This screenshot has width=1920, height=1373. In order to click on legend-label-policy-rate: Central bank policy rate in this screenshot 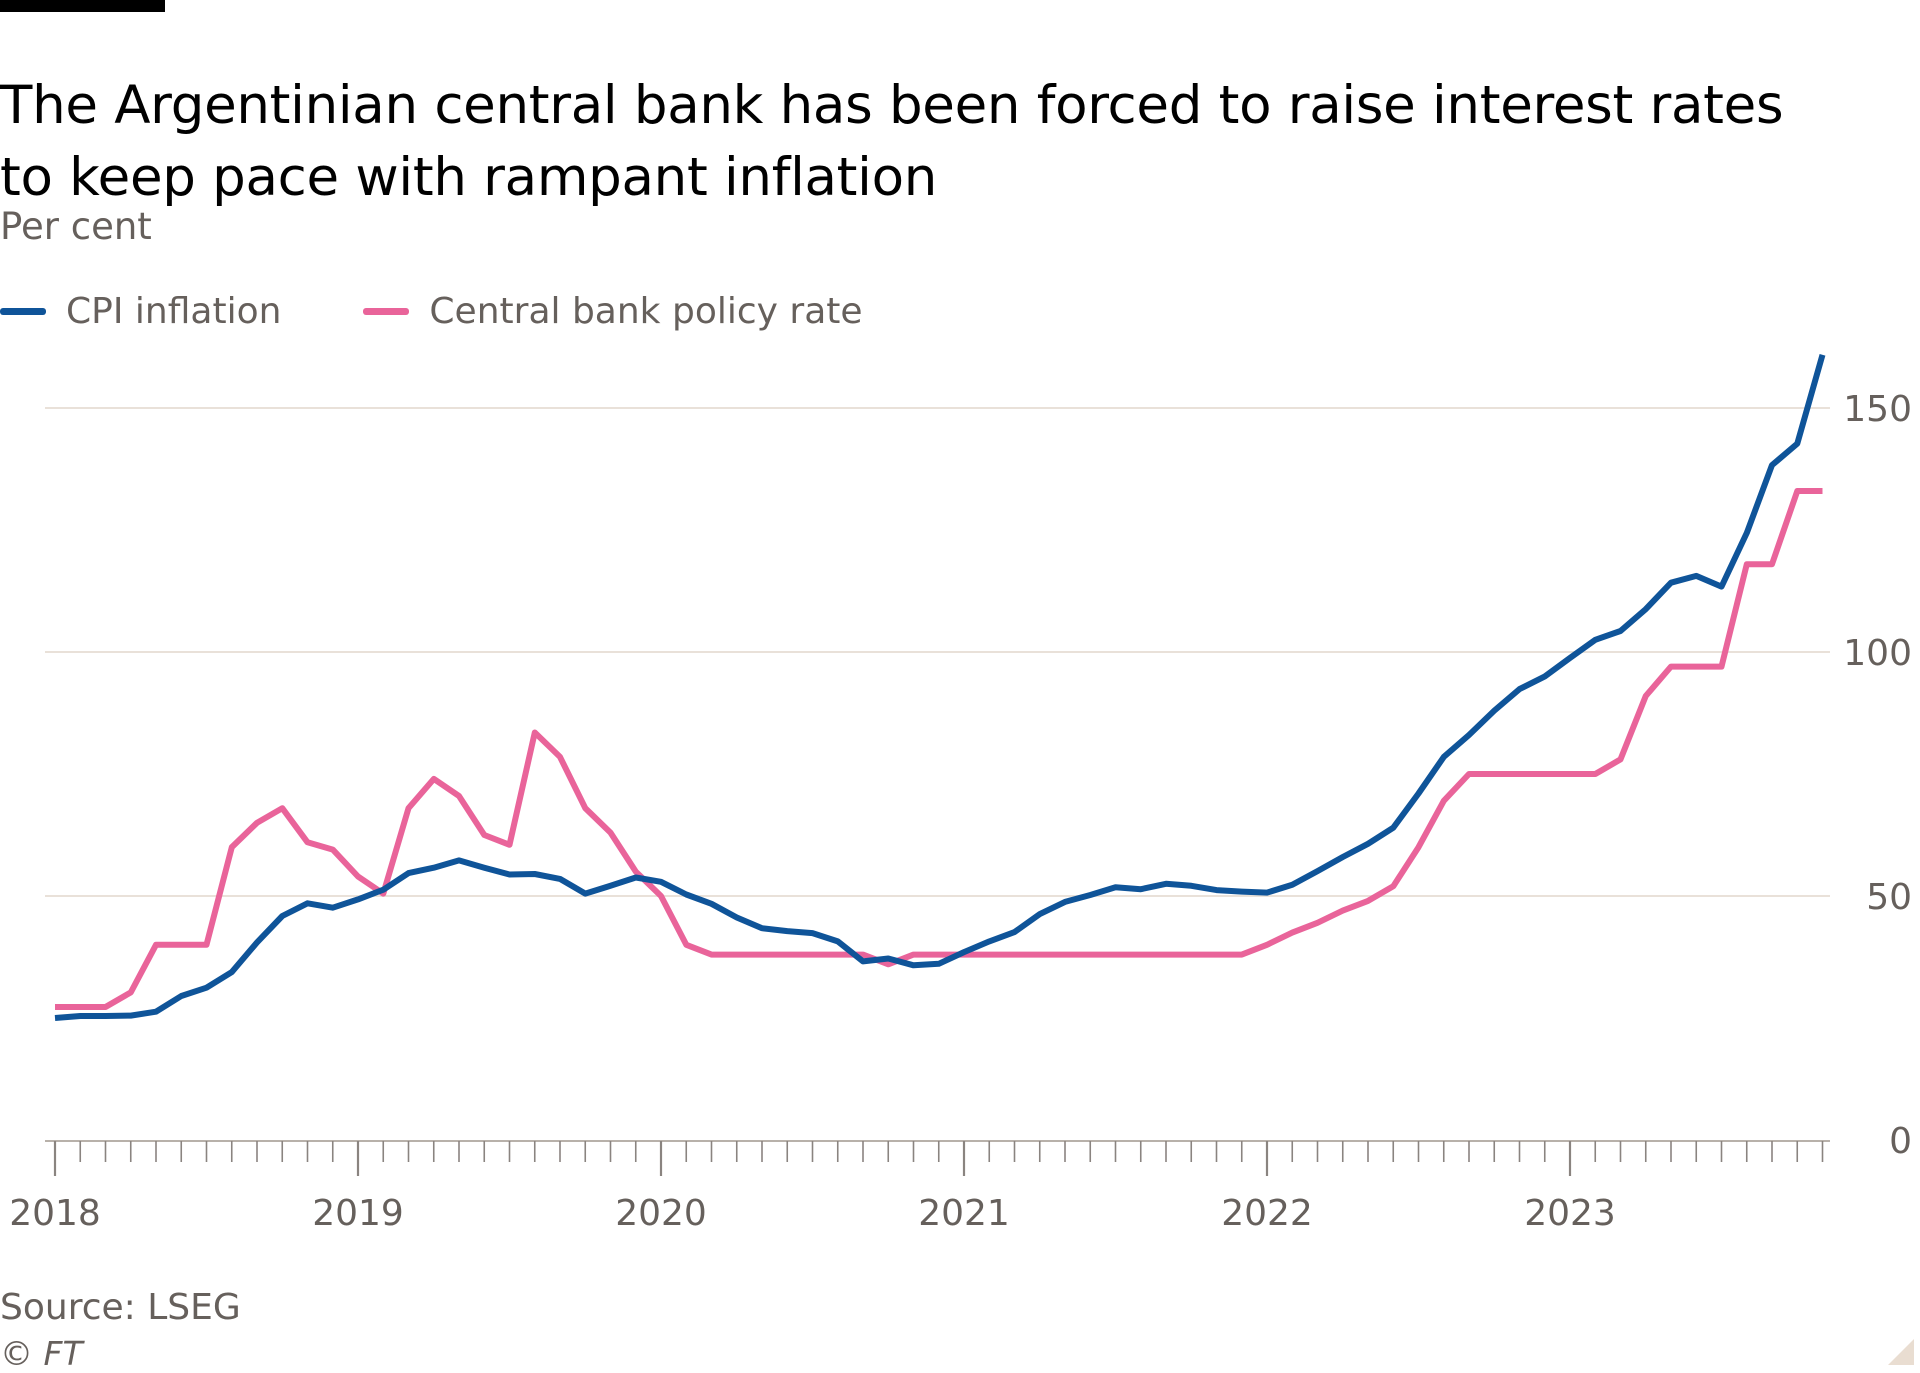, I will do `click(646, 311)`.